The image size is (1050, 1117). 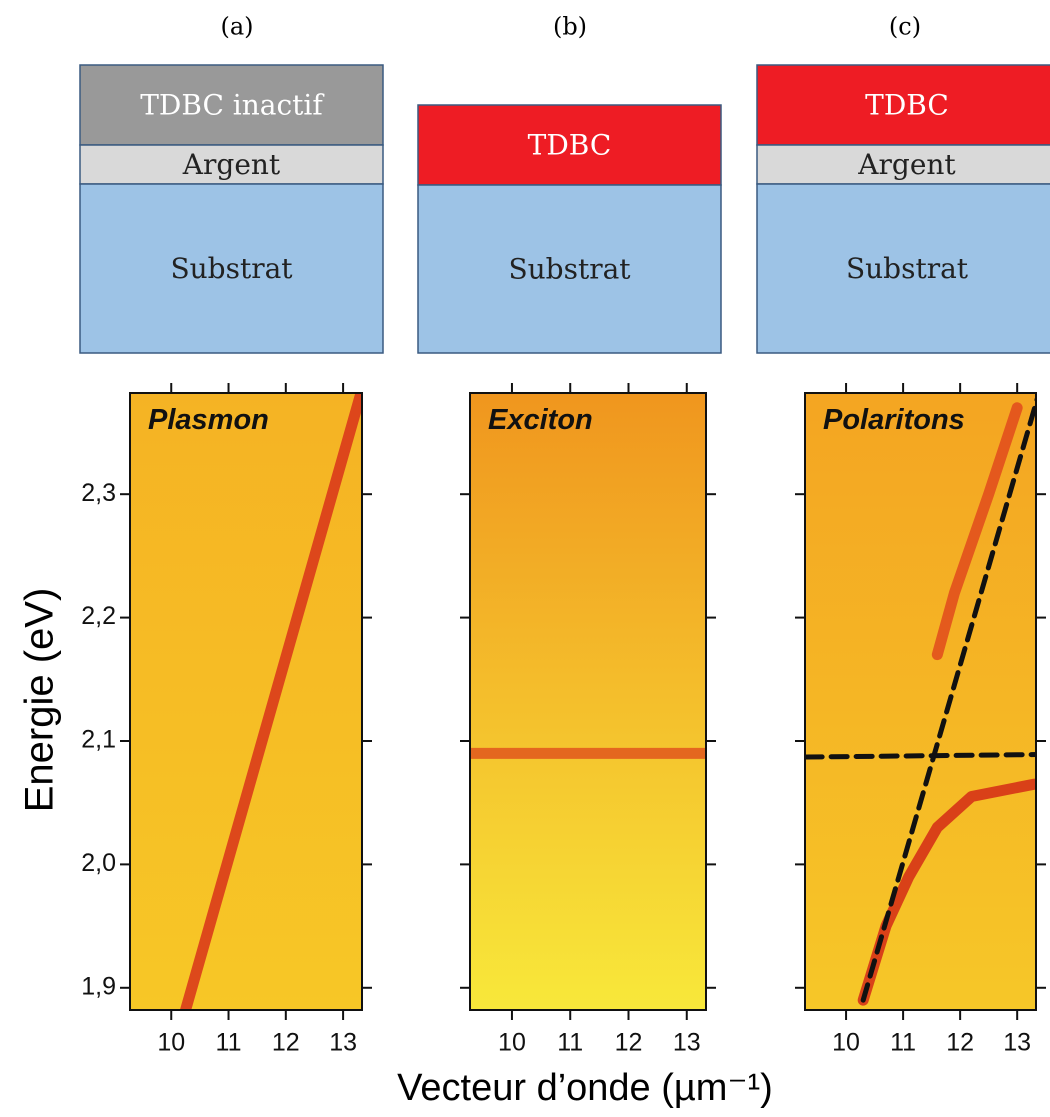 I want to click on layer-label: TDBC inactif, so click(x=232, y=105).